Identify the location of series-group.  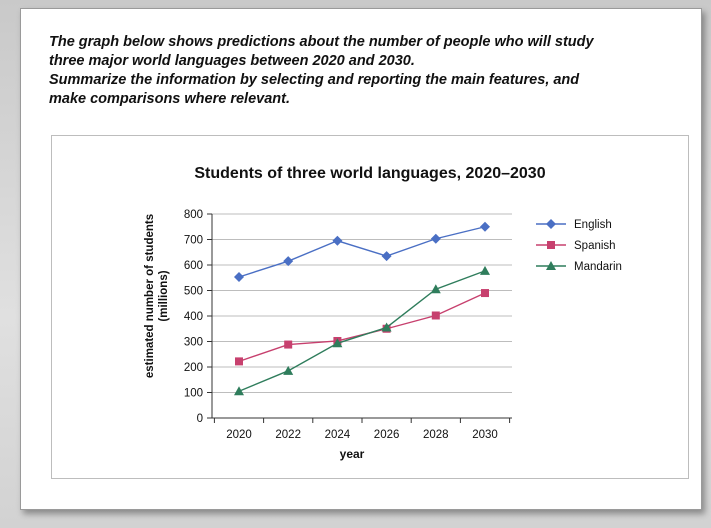
(362, 308).